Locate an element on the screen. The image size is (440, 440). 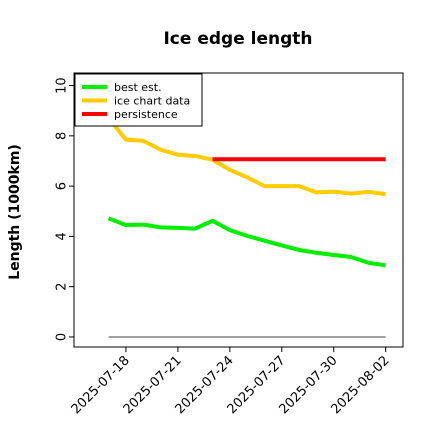
legend-label: ice chart data is located at coordinates (152, 101).